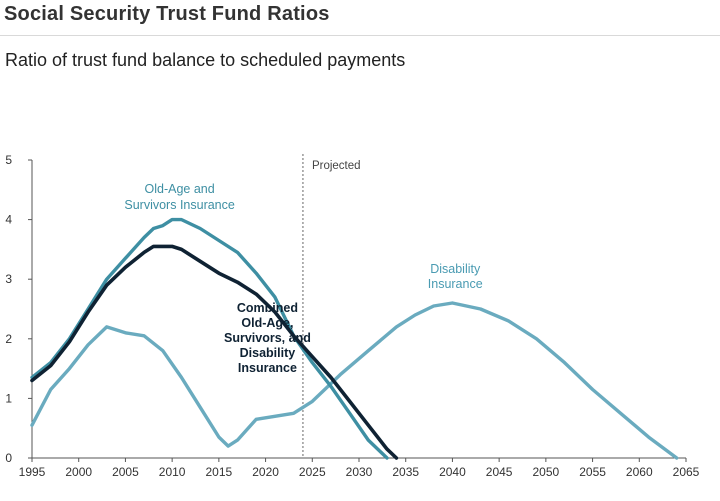 The height and width of the screenshot is (501, 720). I want to click on chart-title: Social Security Trust Fund Ratios, so click(167, 14).